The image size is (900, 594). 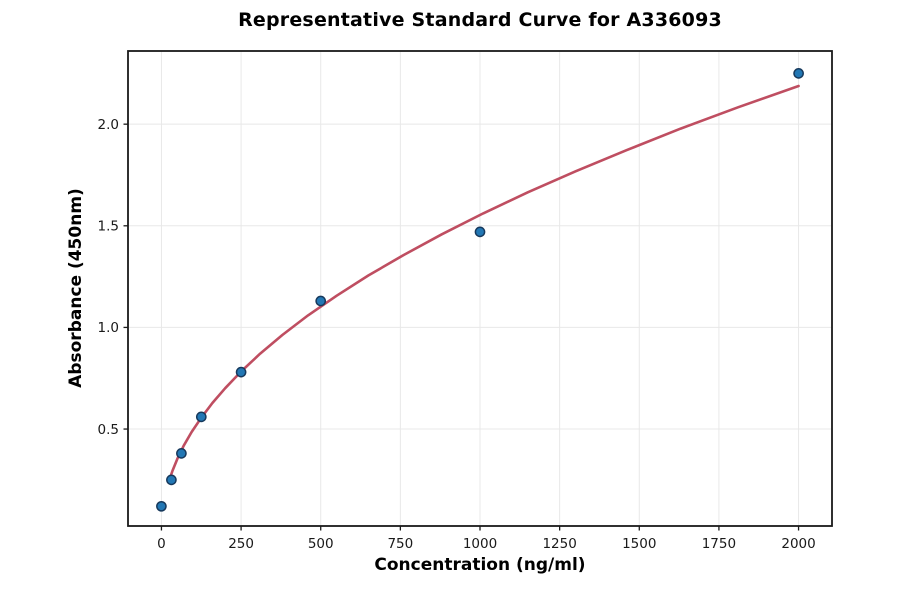 I want to click on y-tick-label: 2.0, so click(x=108, y=125).